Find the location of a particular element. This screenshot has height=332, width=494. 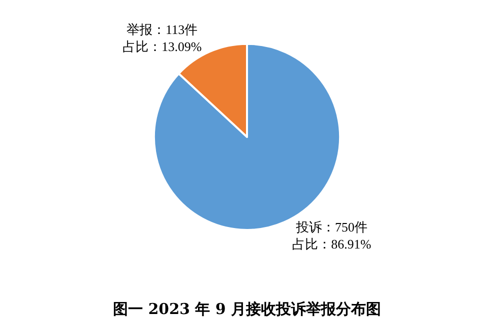

slice-label: 投诉：750件 is located at coordinates (331, 227).